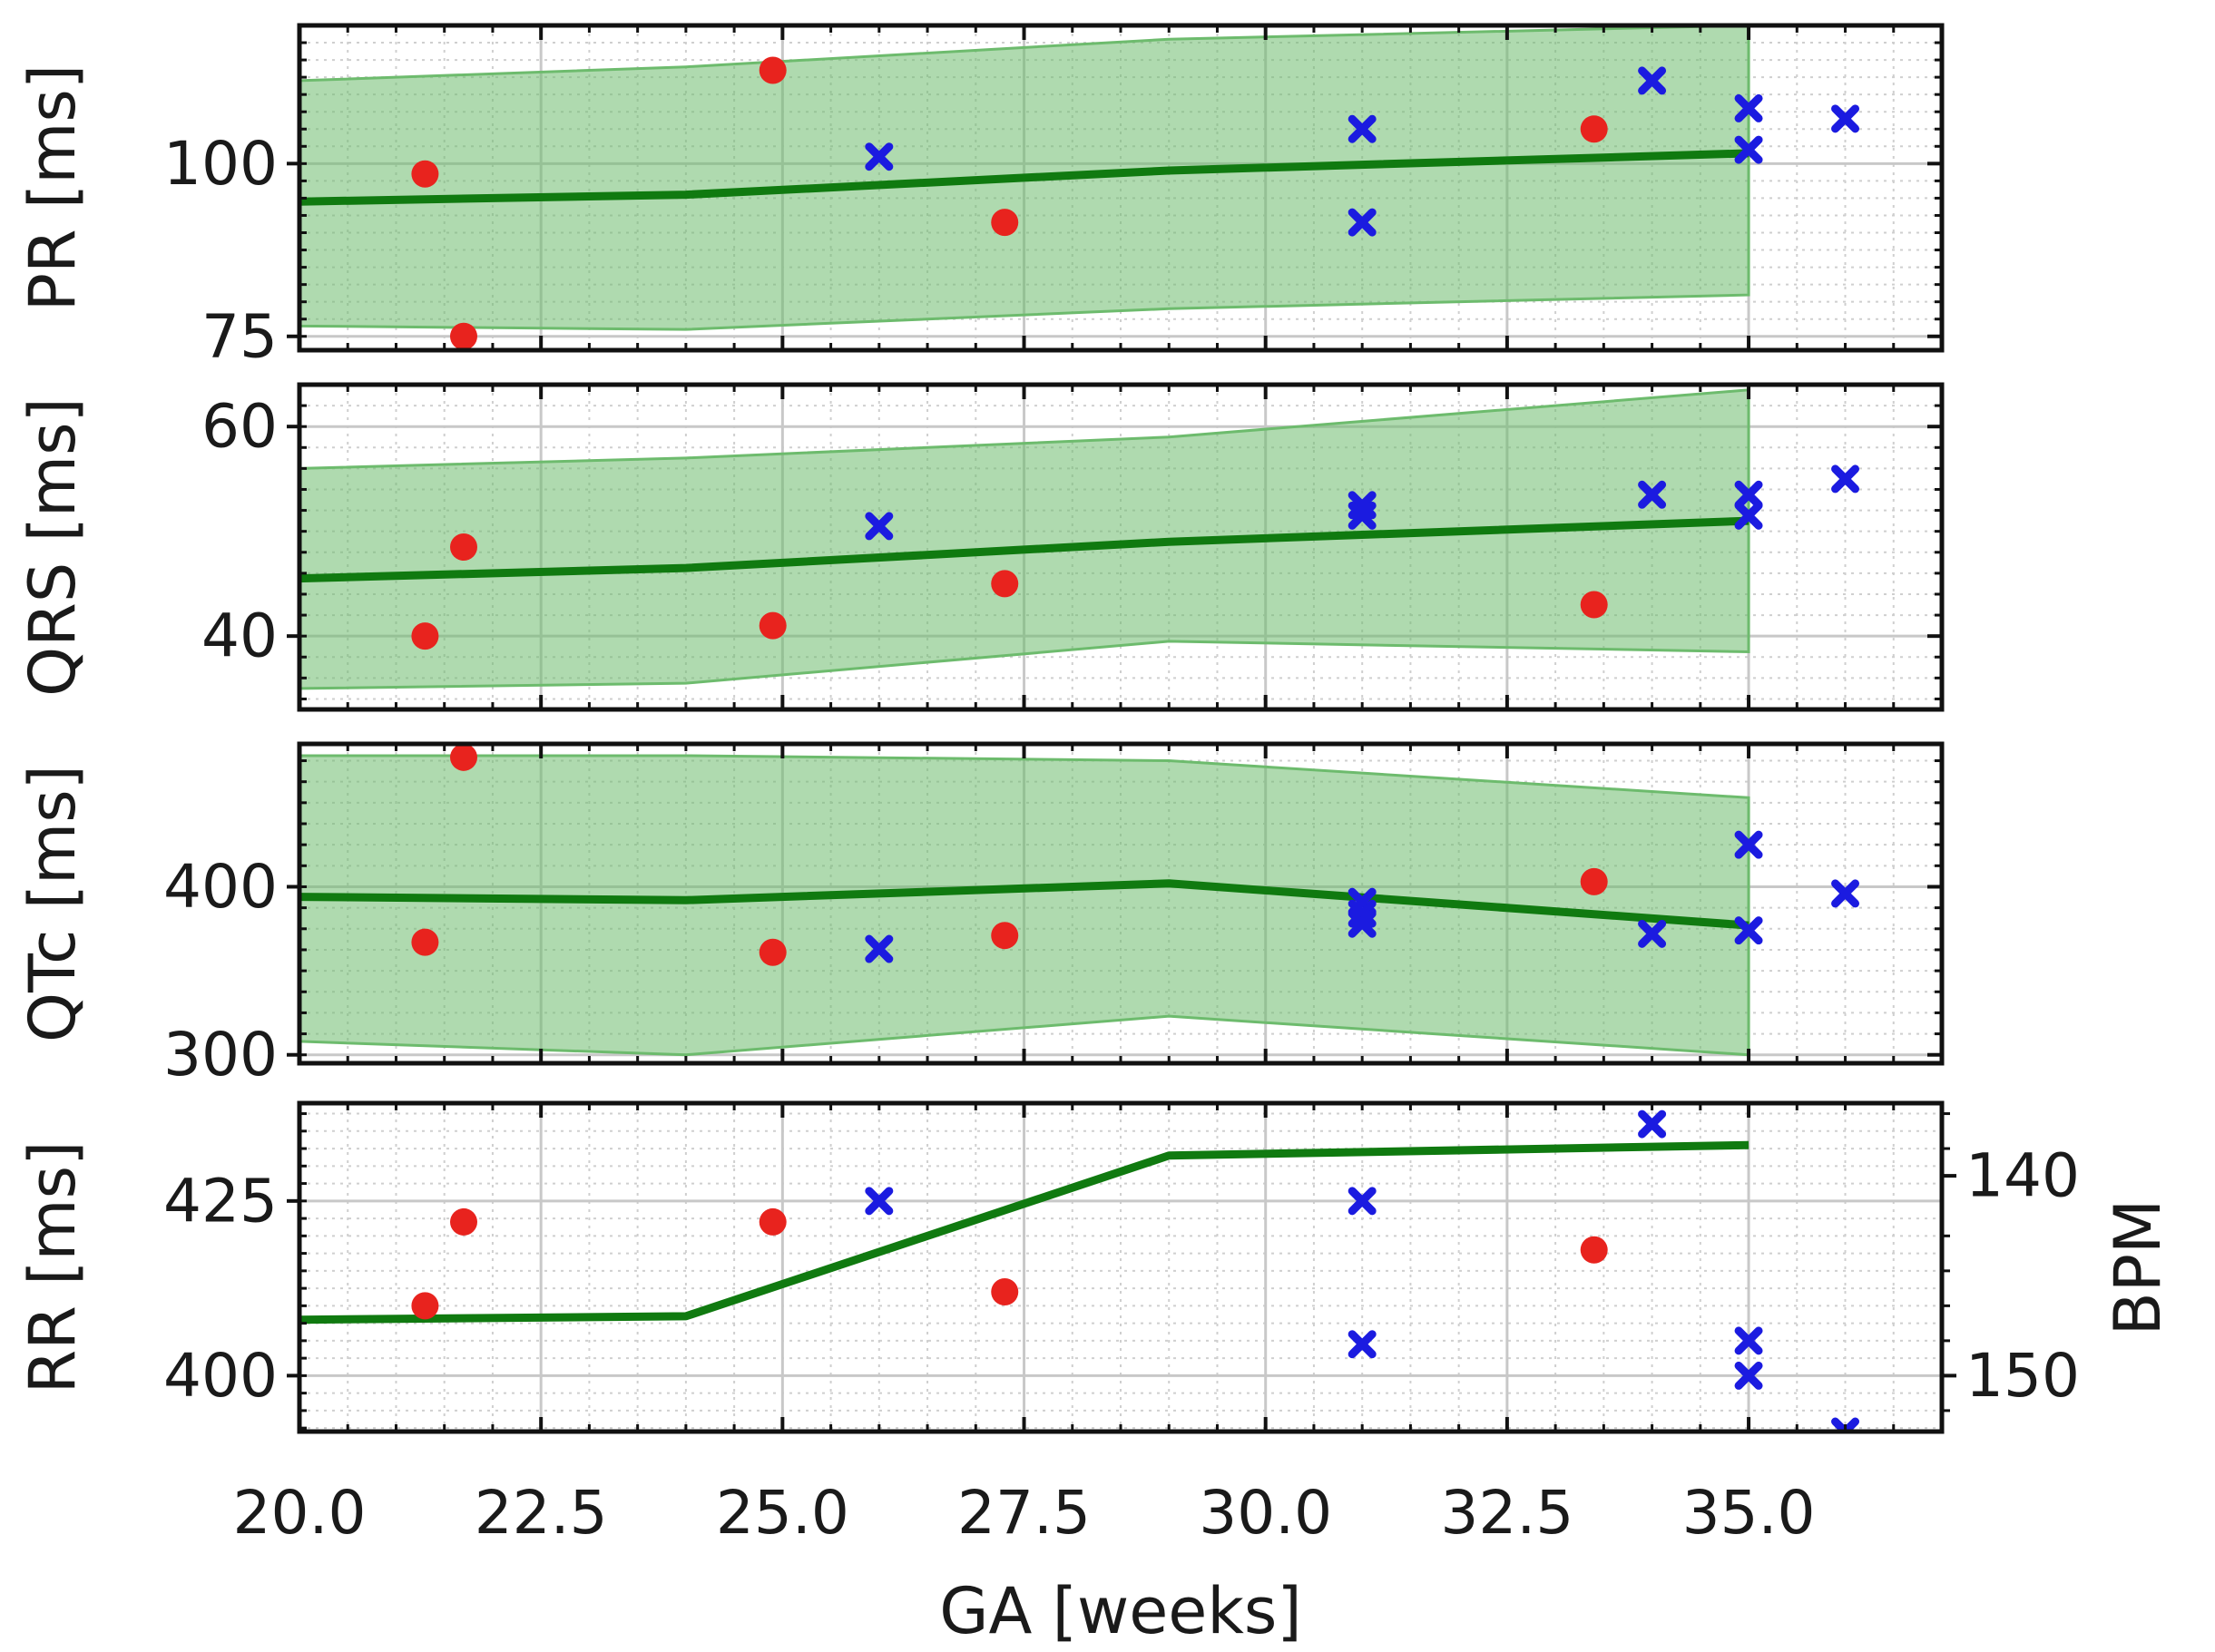  I want to click on y-tick-label: 40, so click(239, 636).